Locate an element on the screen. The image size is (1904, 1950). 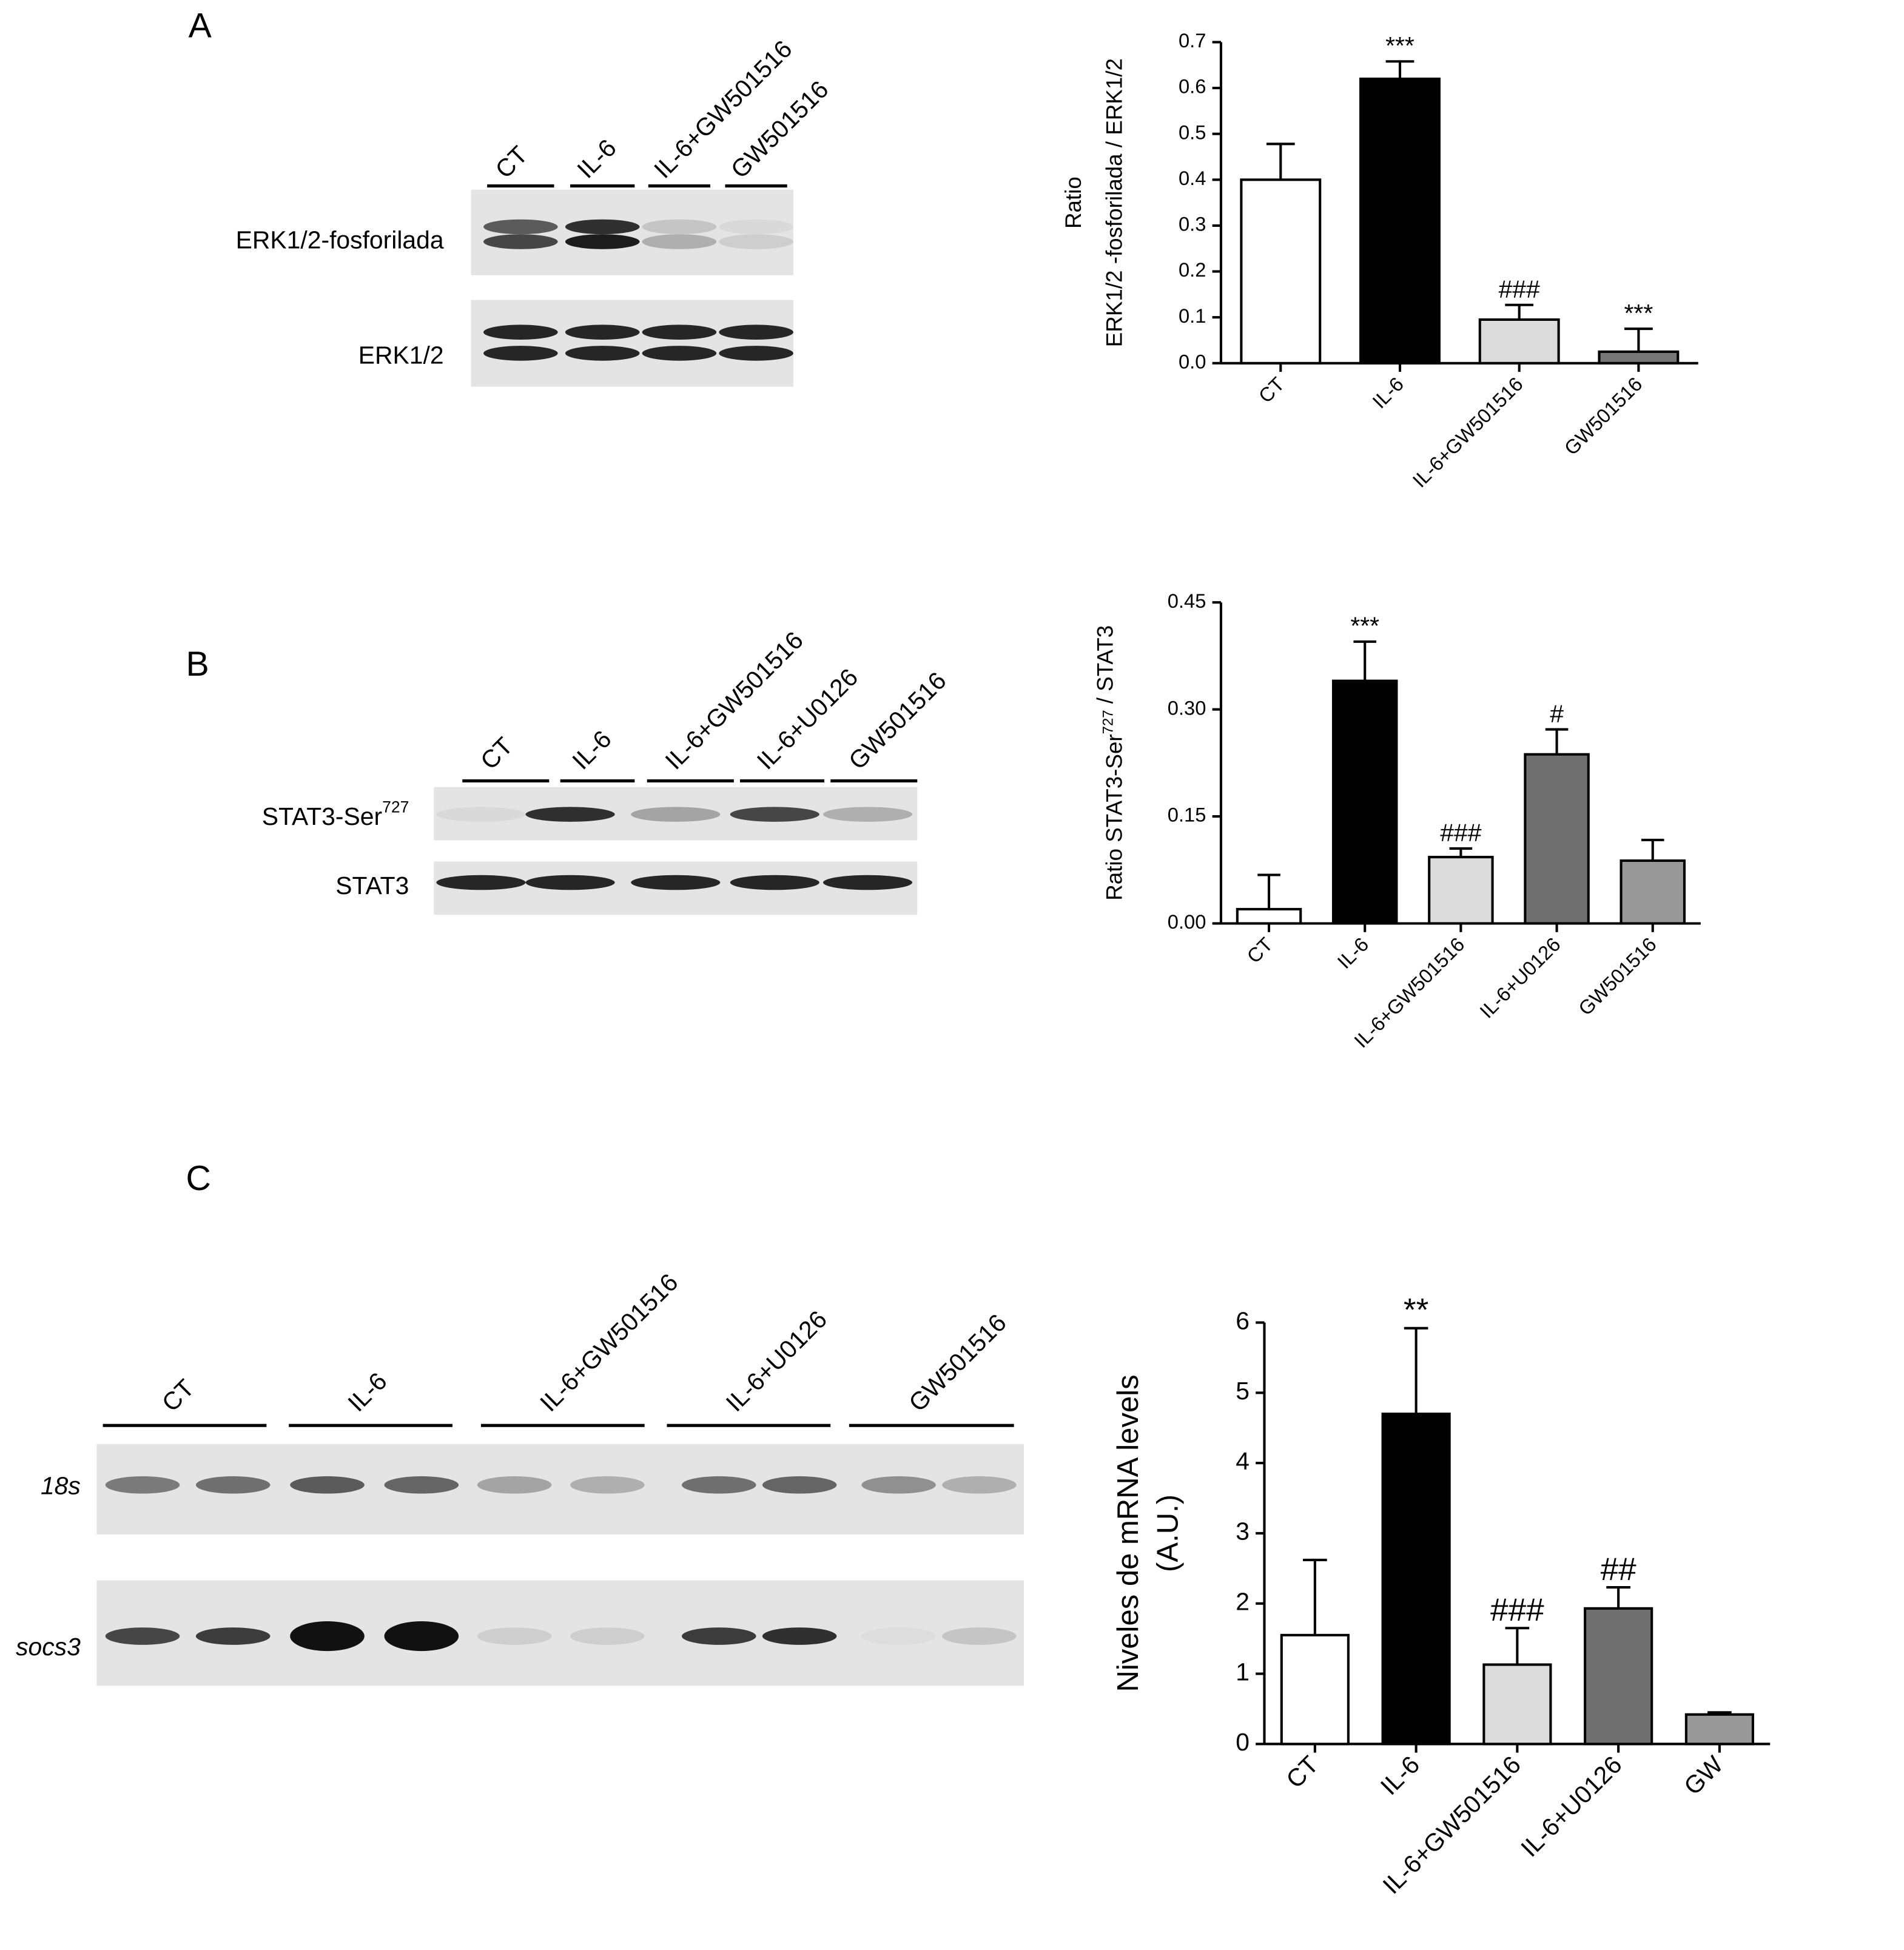
blot-row-label: STAT3 is located at coordinates (372, 885).